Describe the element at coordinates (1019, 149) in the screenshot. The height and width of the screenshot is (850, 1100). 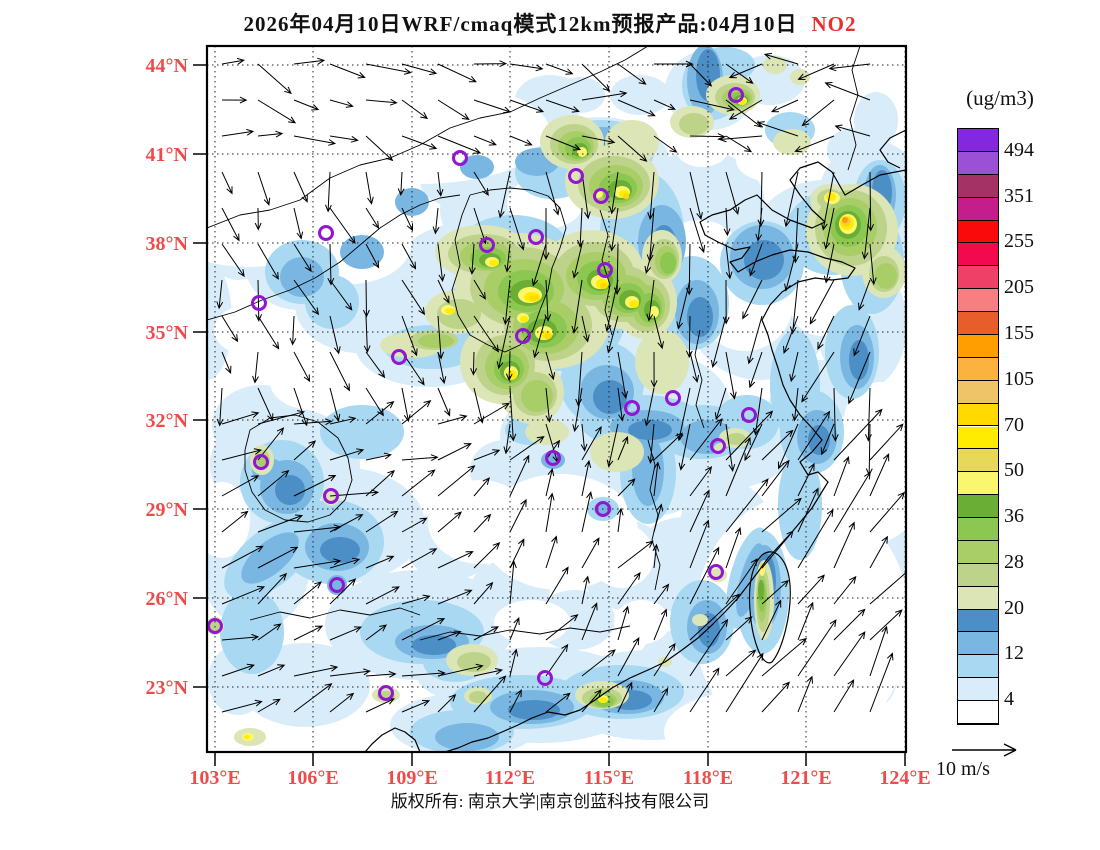
I see `legend-value-label: 494` at that location.